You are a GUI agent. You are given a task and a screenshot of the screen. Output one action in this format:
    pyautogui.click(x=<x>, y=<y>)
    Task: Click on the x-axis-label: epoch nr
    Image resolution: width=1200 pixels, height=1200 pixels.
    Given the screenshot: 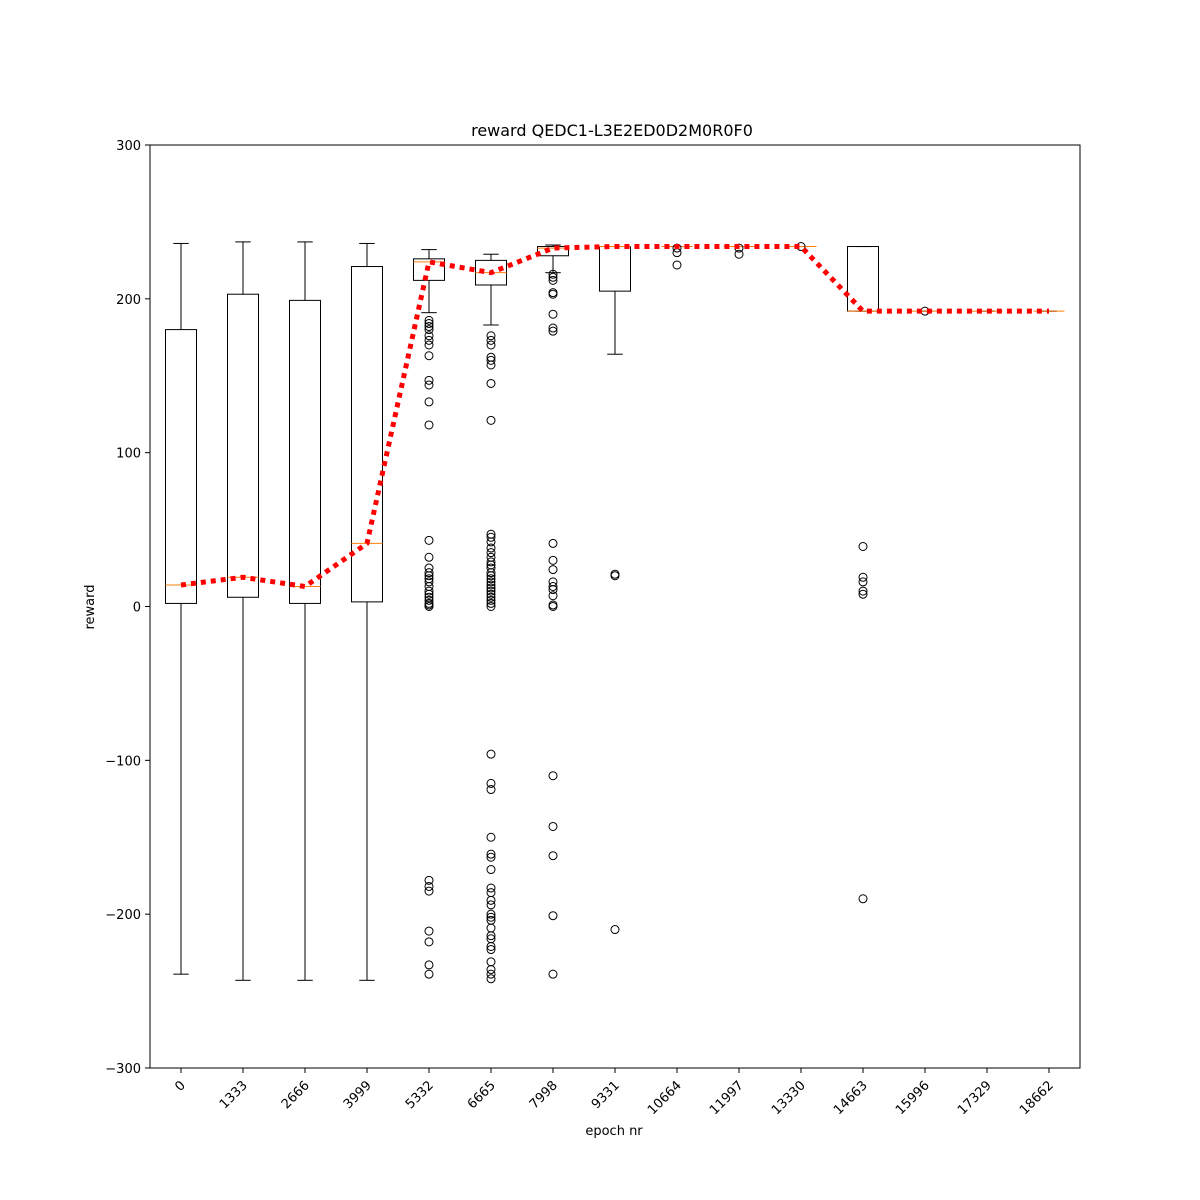 What is the action you would take?
    pyautogui.click(x=614, y=1131)
    